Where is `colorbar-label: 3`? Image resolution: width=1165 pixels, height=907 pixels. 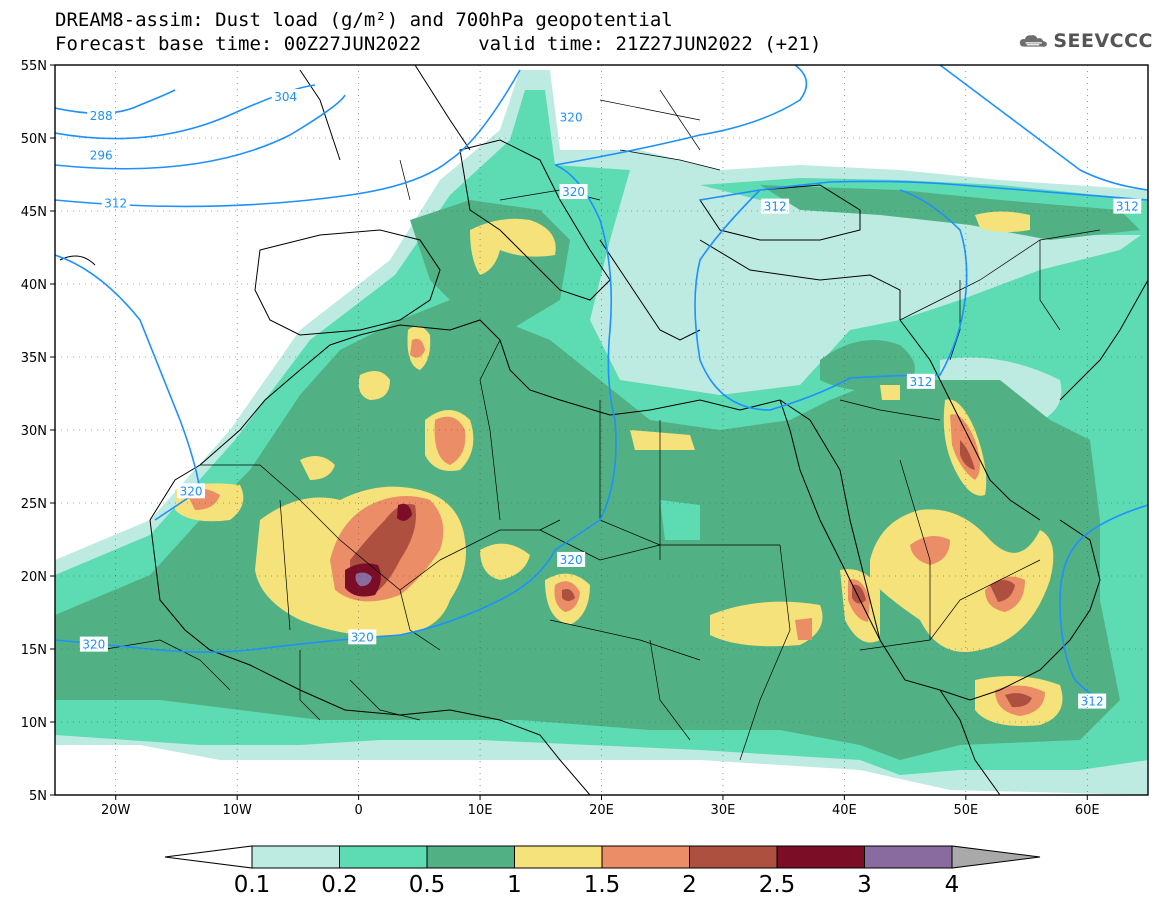
colorbar-label: 3 is located at coordinates (864, 885).